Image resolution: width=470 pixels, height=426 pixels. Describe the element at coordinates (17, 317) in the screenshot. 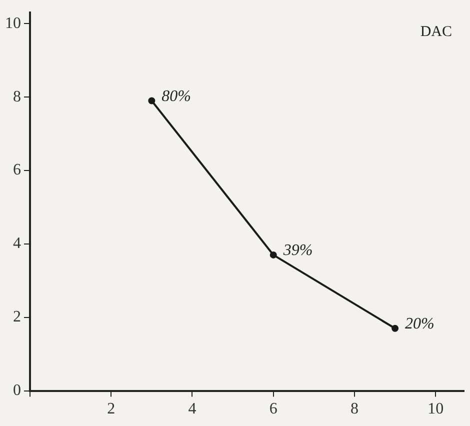

I see `y-tick-label: 2` at that location.